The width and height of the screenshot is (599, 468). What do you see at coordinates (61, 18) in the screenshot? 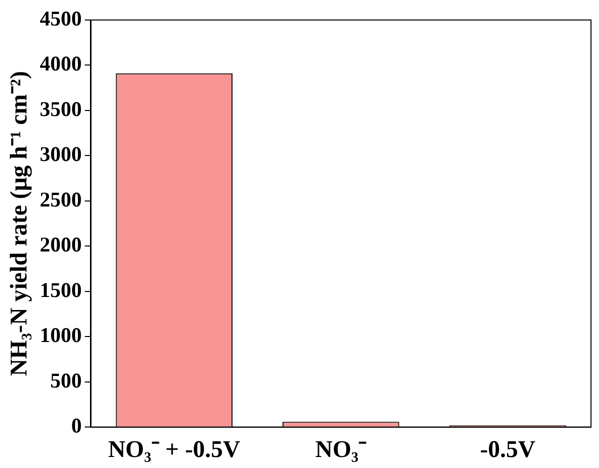
I see `y-tick-label: 4500` at bounding box center [61, 18].